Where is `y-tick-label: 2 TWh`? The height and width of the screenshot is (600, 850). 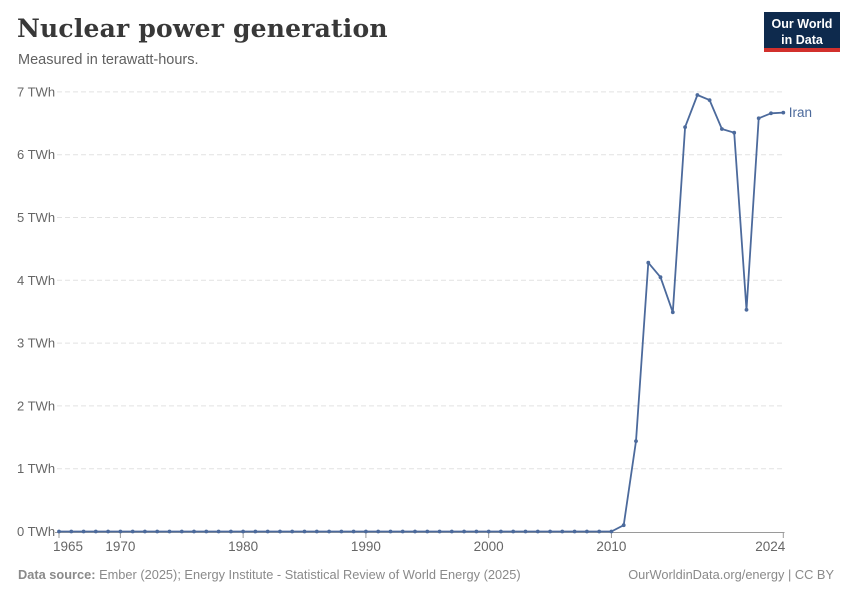
y-tick-label: 2 TWh is located at coordinates (36, 405).